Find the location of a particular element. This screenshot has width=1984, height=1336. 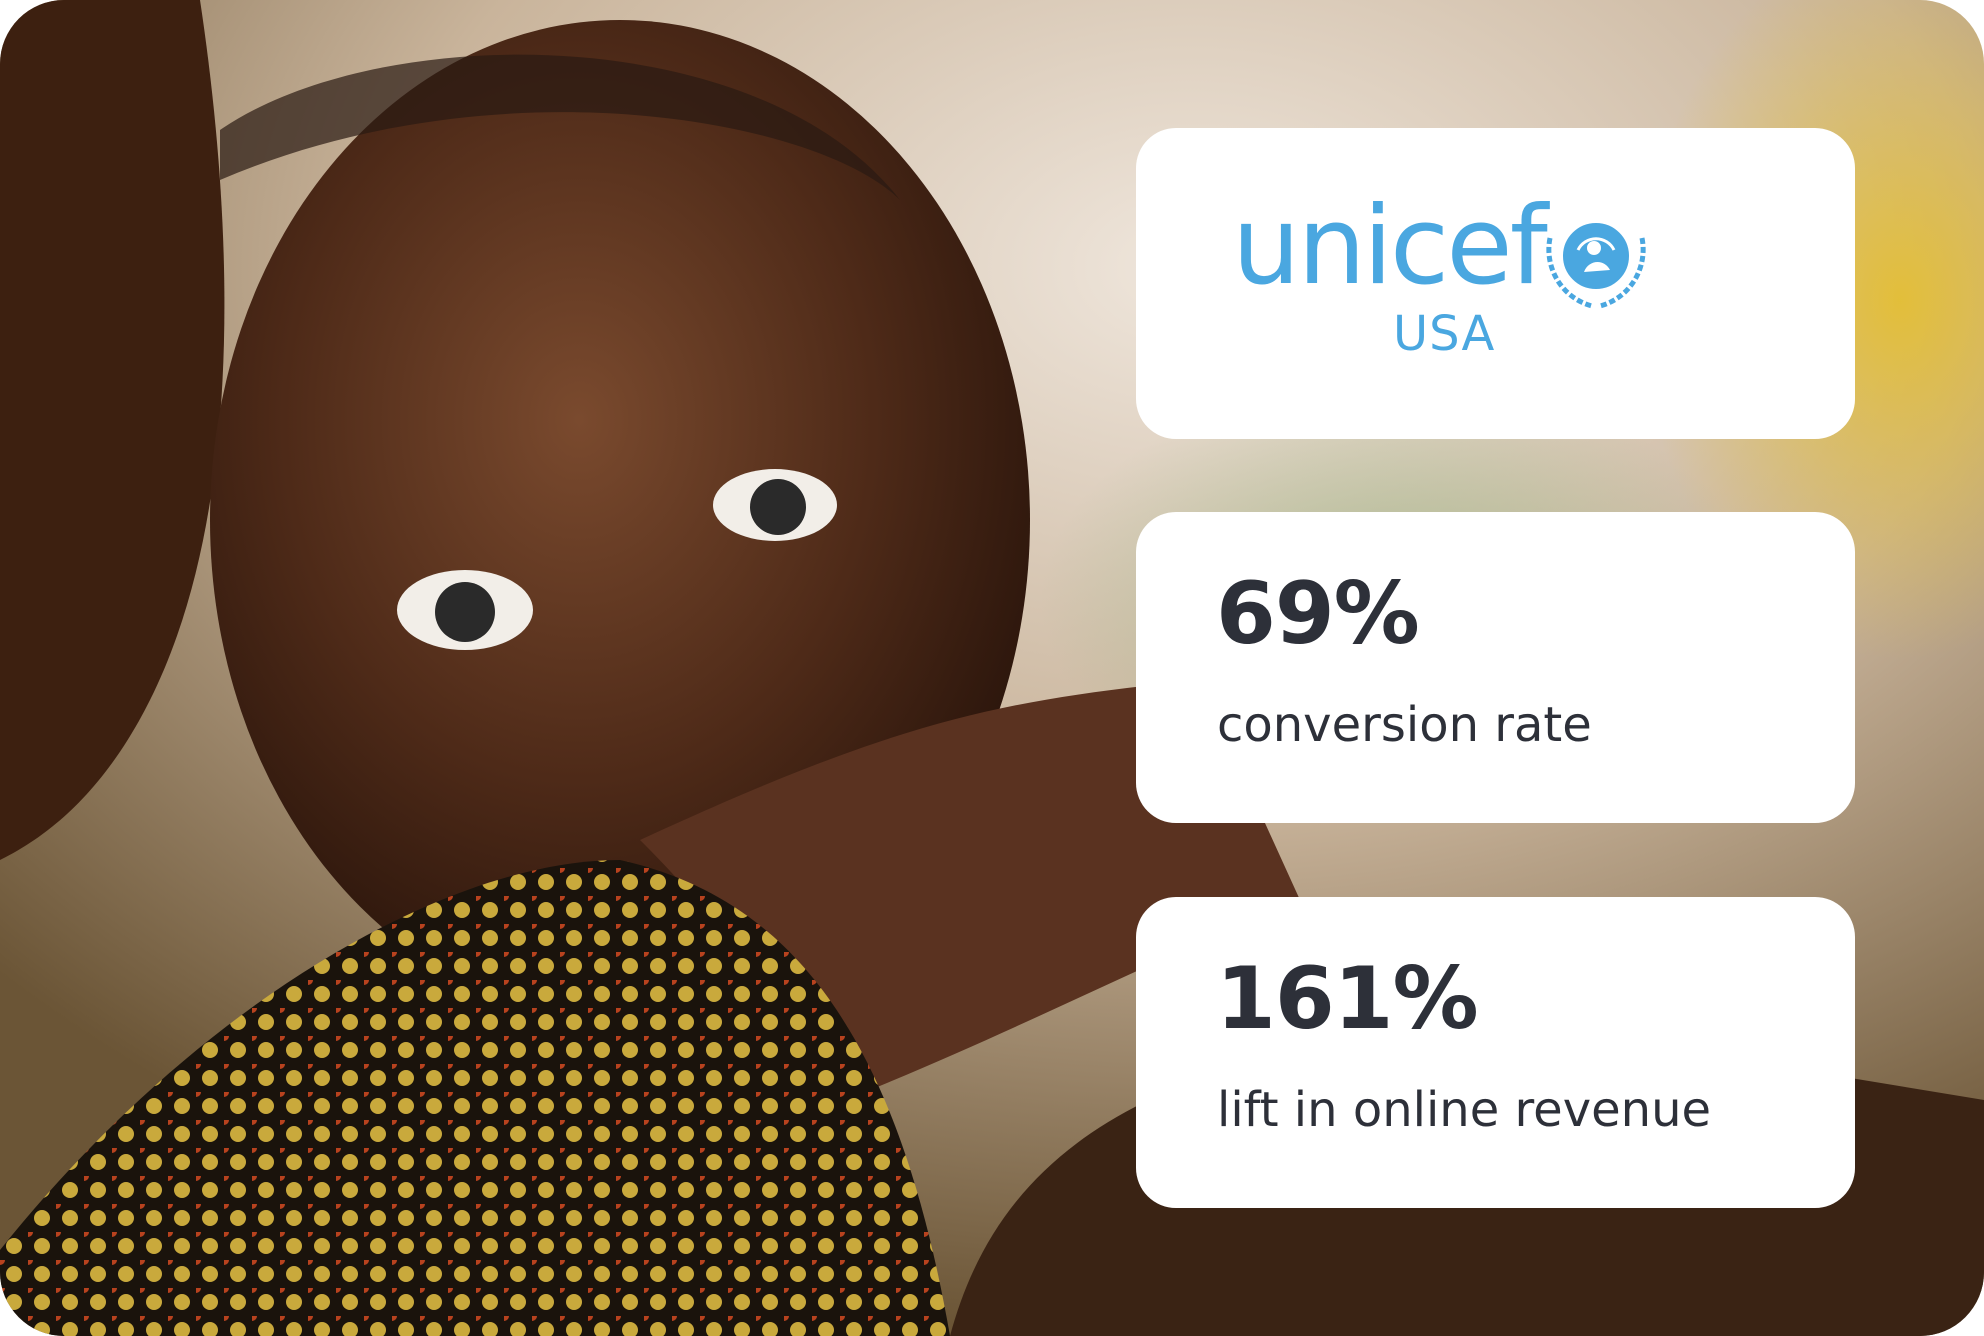

logo-card: unicef USA is located at coordinates (1495, 283).